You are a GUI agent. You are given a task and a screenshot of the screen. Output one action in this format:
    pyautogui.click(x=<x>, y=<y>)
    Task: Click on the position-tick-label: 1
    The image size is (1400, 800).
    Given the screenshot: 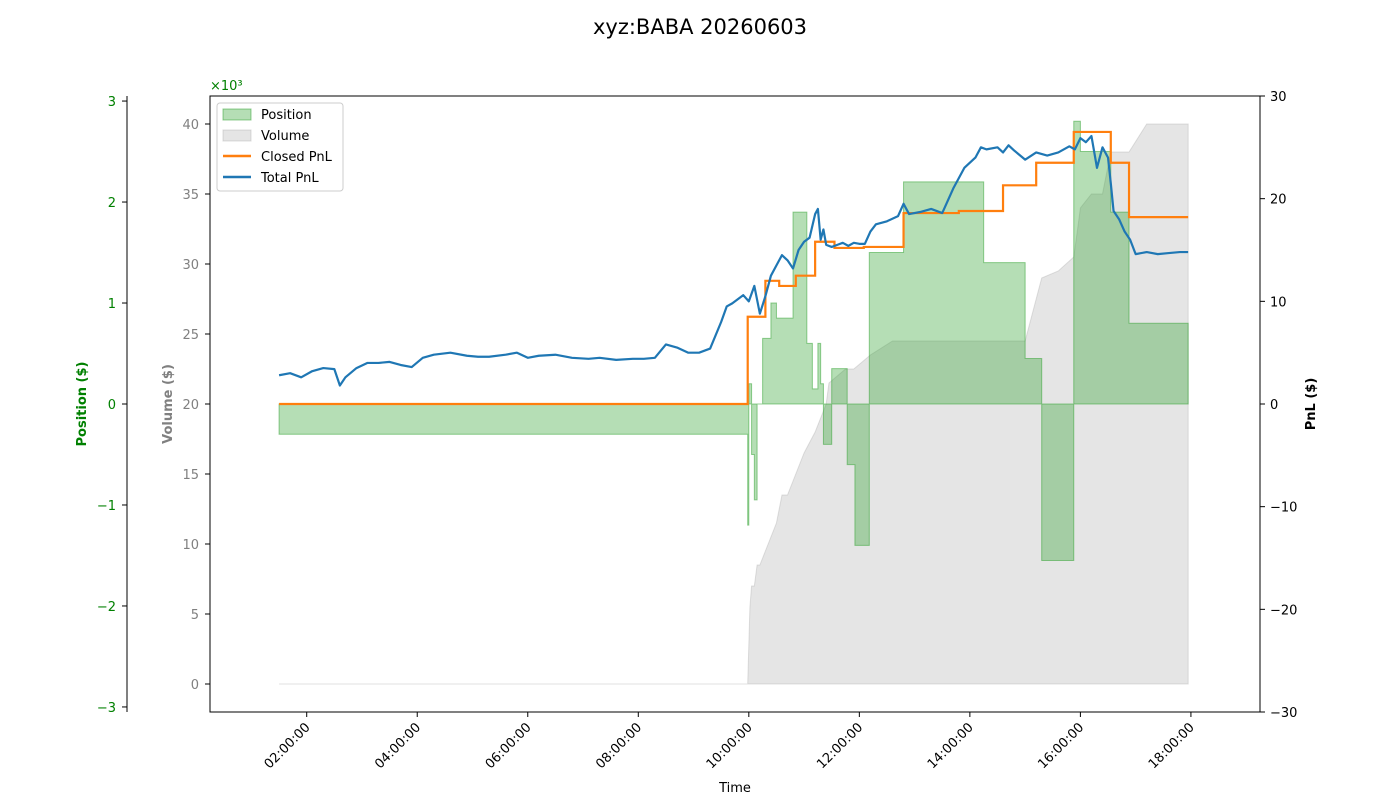 What is the action you would take?
    pyautogui.click(x=112, y=304)
    